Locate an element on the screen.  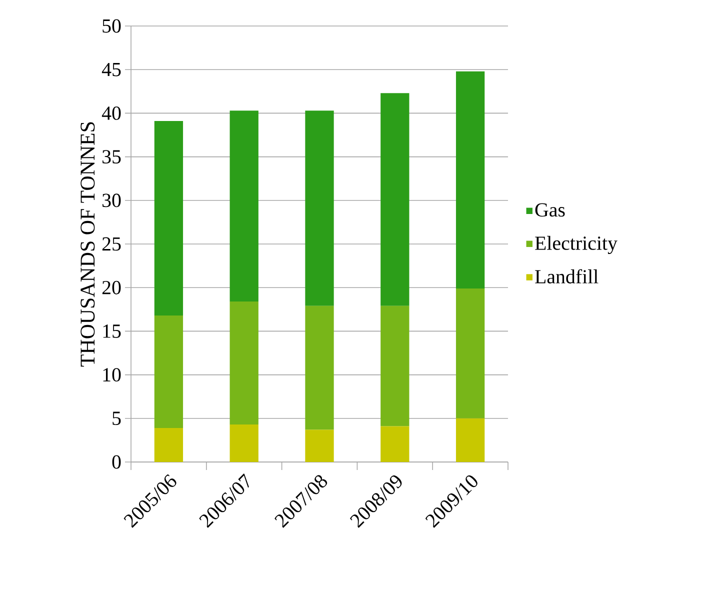
y-tick-label: 20 is located at coordinates (111, 287).